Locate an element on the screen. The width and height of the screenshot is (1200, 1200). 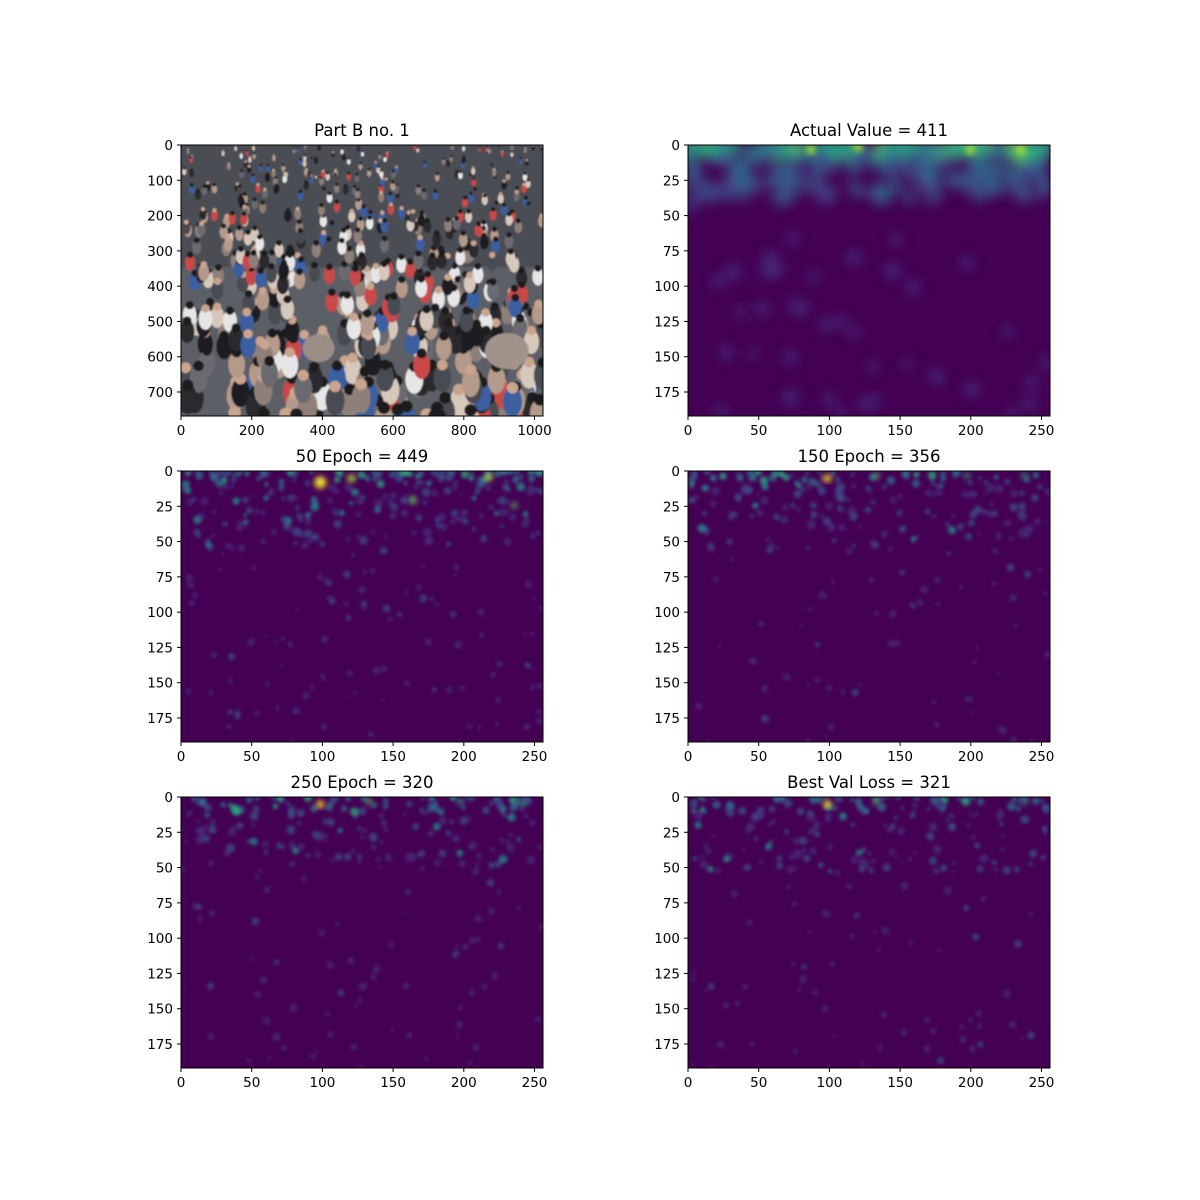
axes-frame is located at coordinates (362, 932).